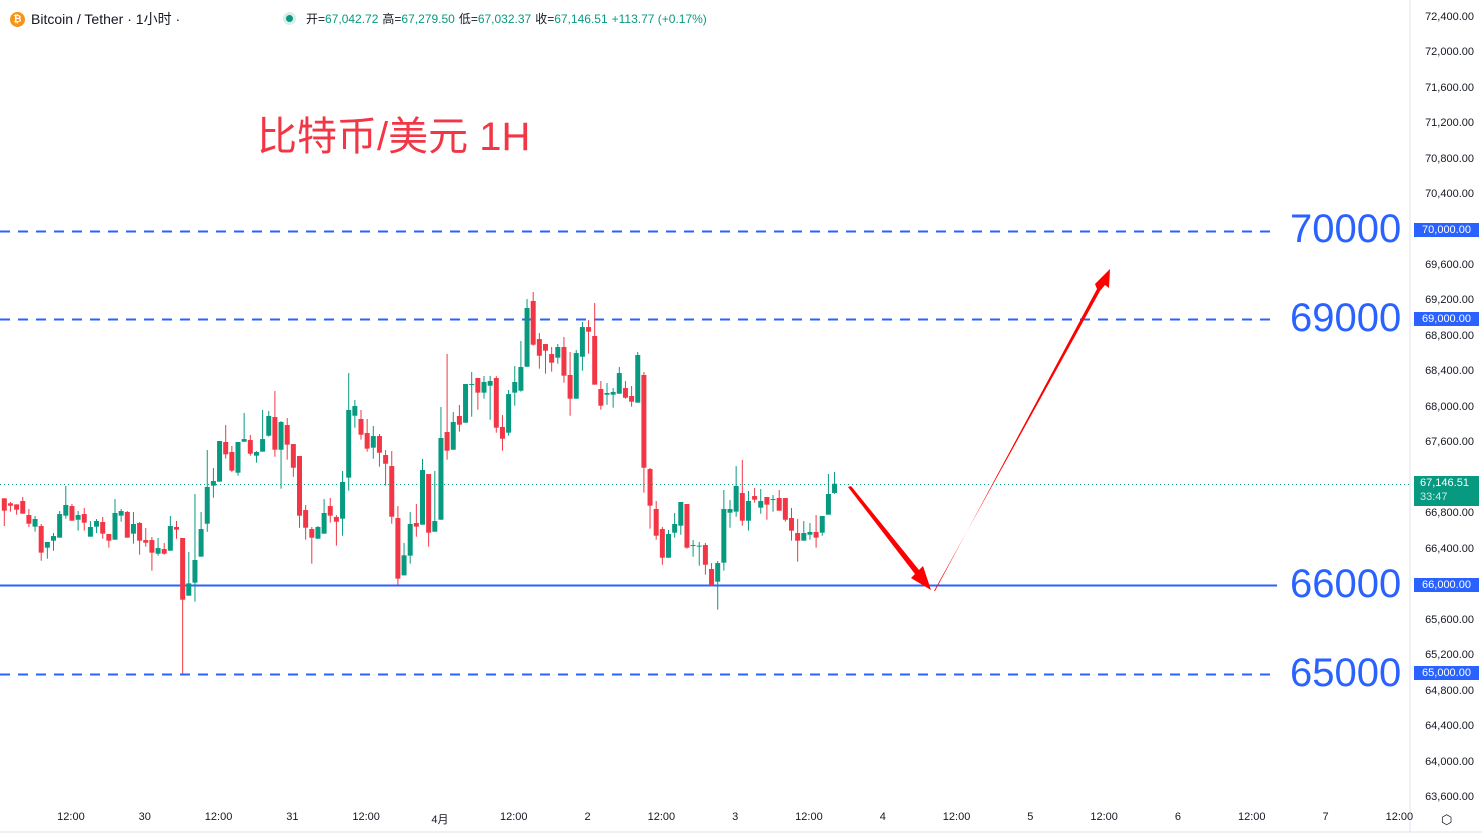  Describe the element at coordinates (1449, 123) in the screenshot. I see `price-tick: 71,200.00` at that location.